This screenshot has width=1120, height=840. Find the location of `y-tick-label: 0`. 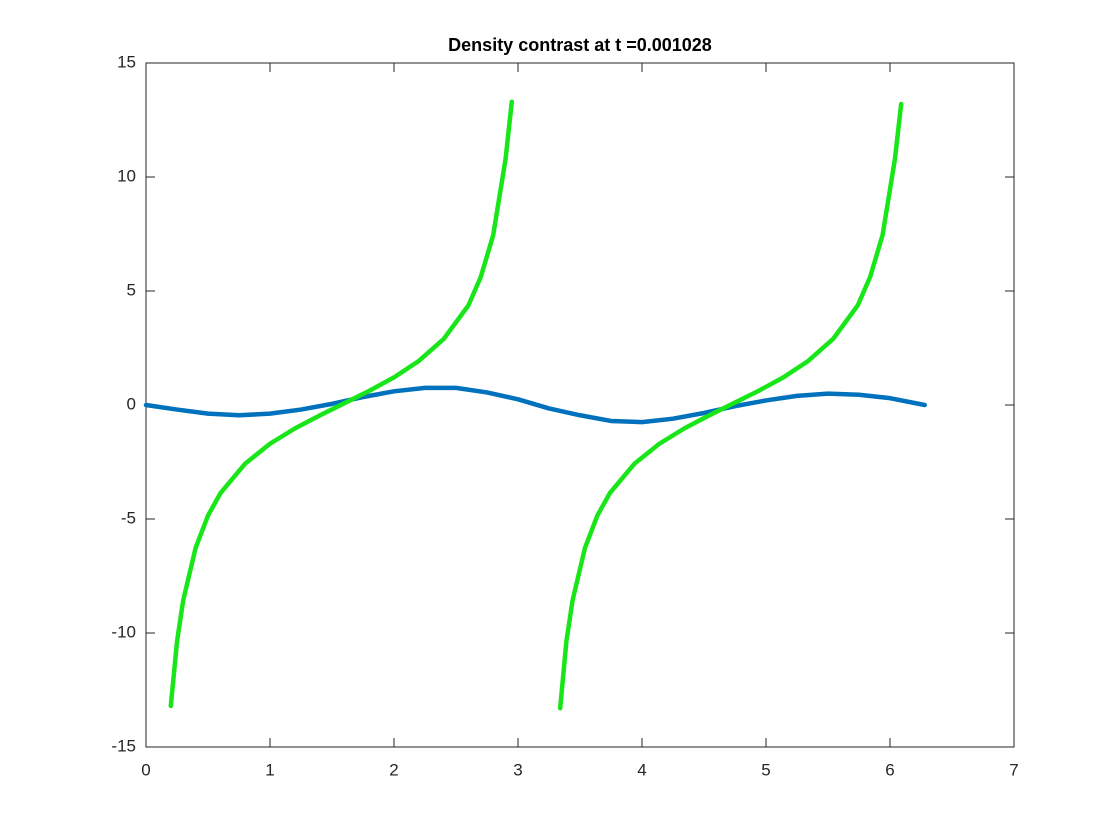

y-tick-label: 0 is located at coordinates (131, 403).